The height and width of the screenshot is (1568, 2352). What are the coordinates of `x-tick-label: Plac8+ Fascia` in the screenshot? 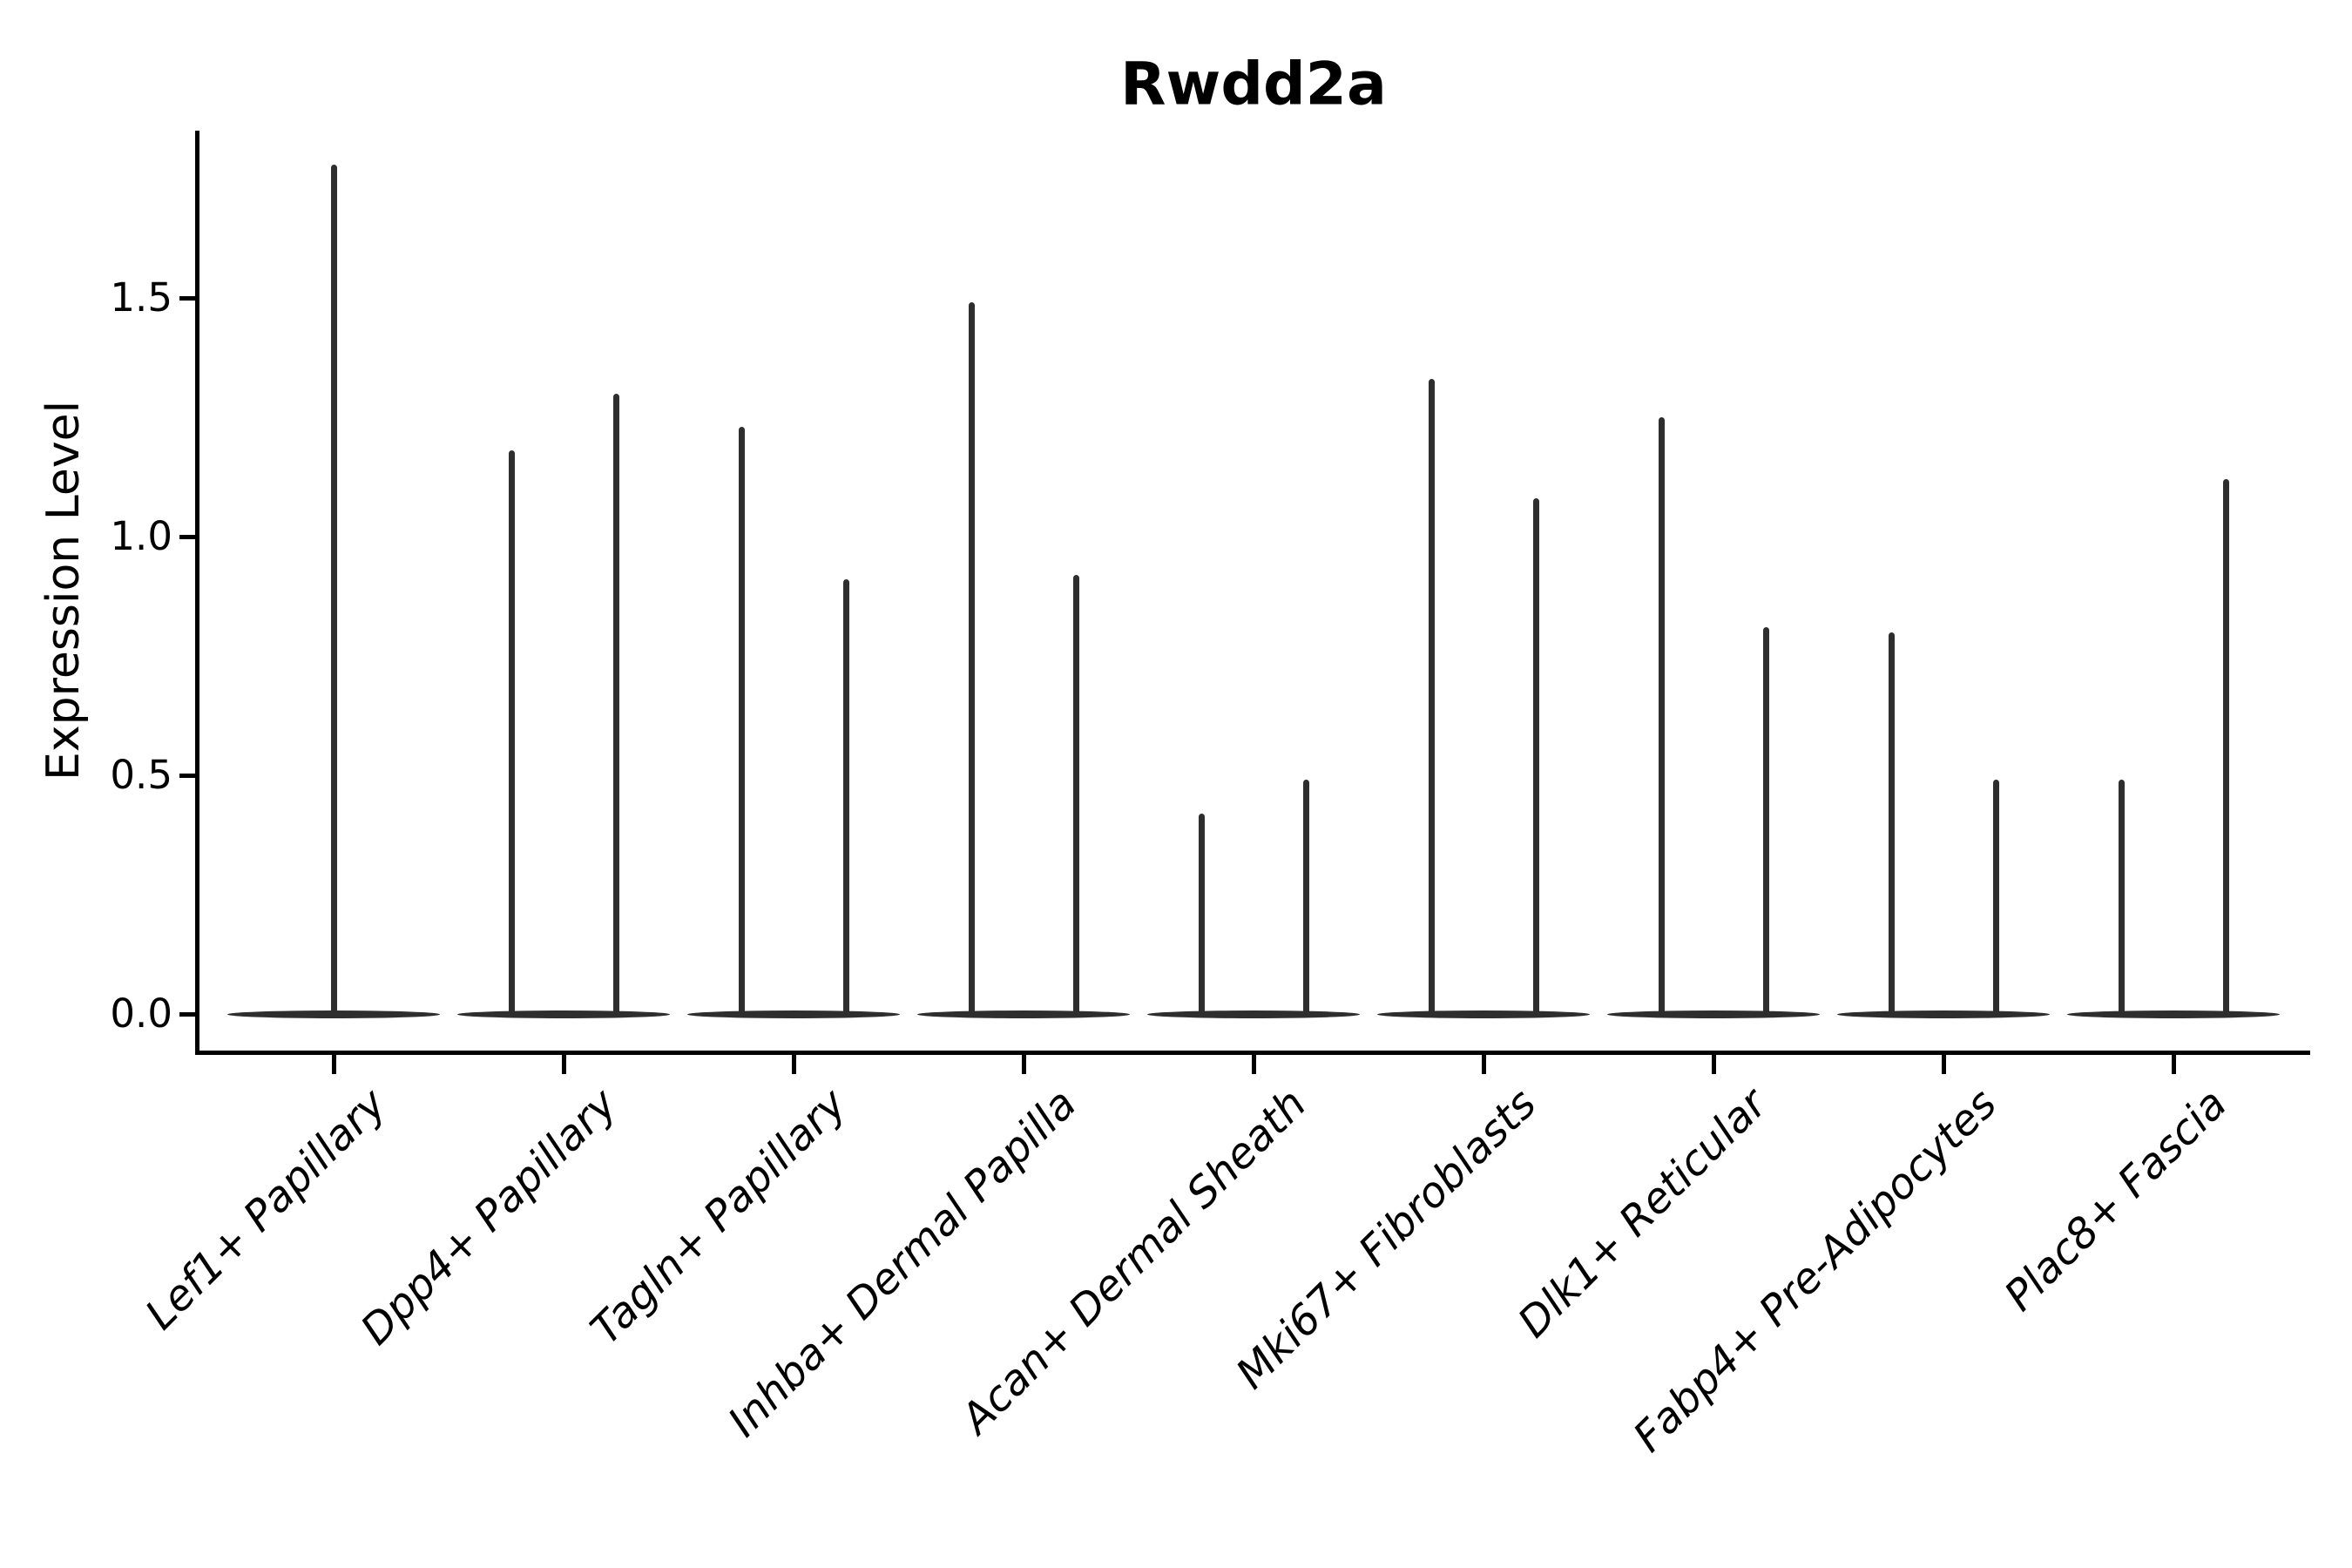 It's located at (2115, 1200).